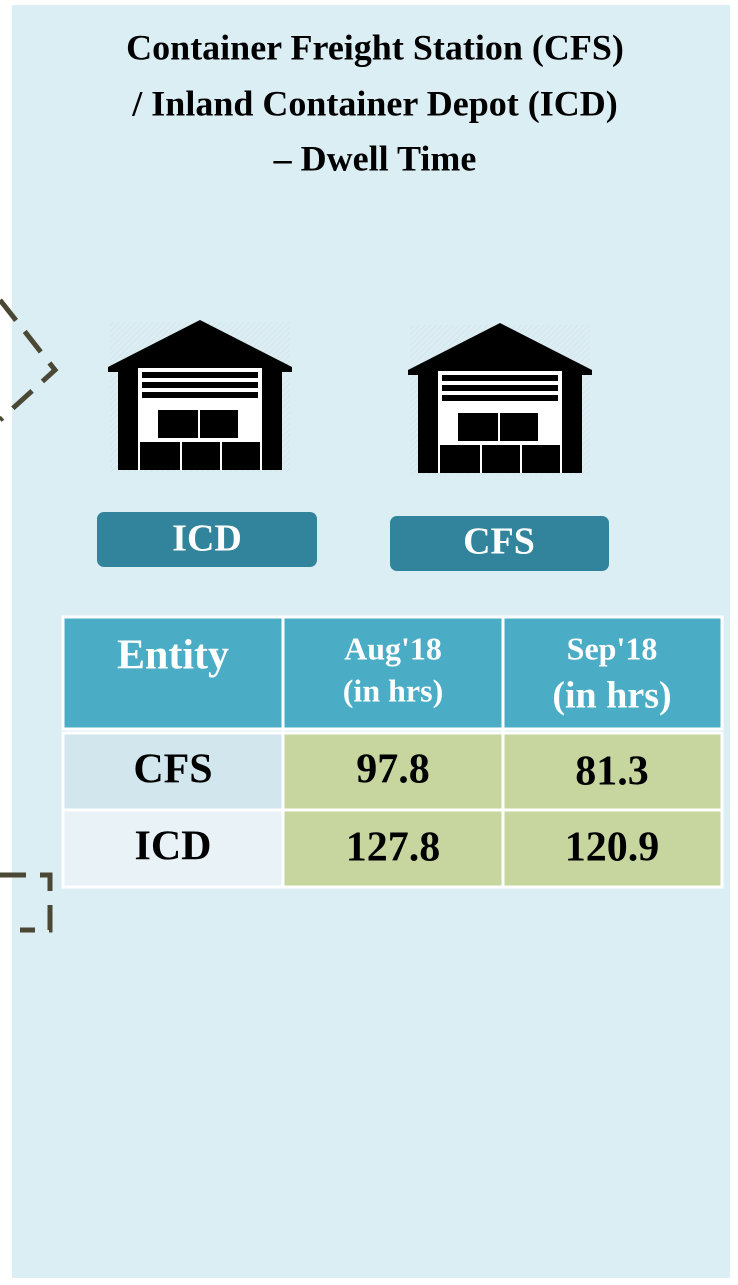  I want to click on table-cell: 97.8, so click(393, 770).